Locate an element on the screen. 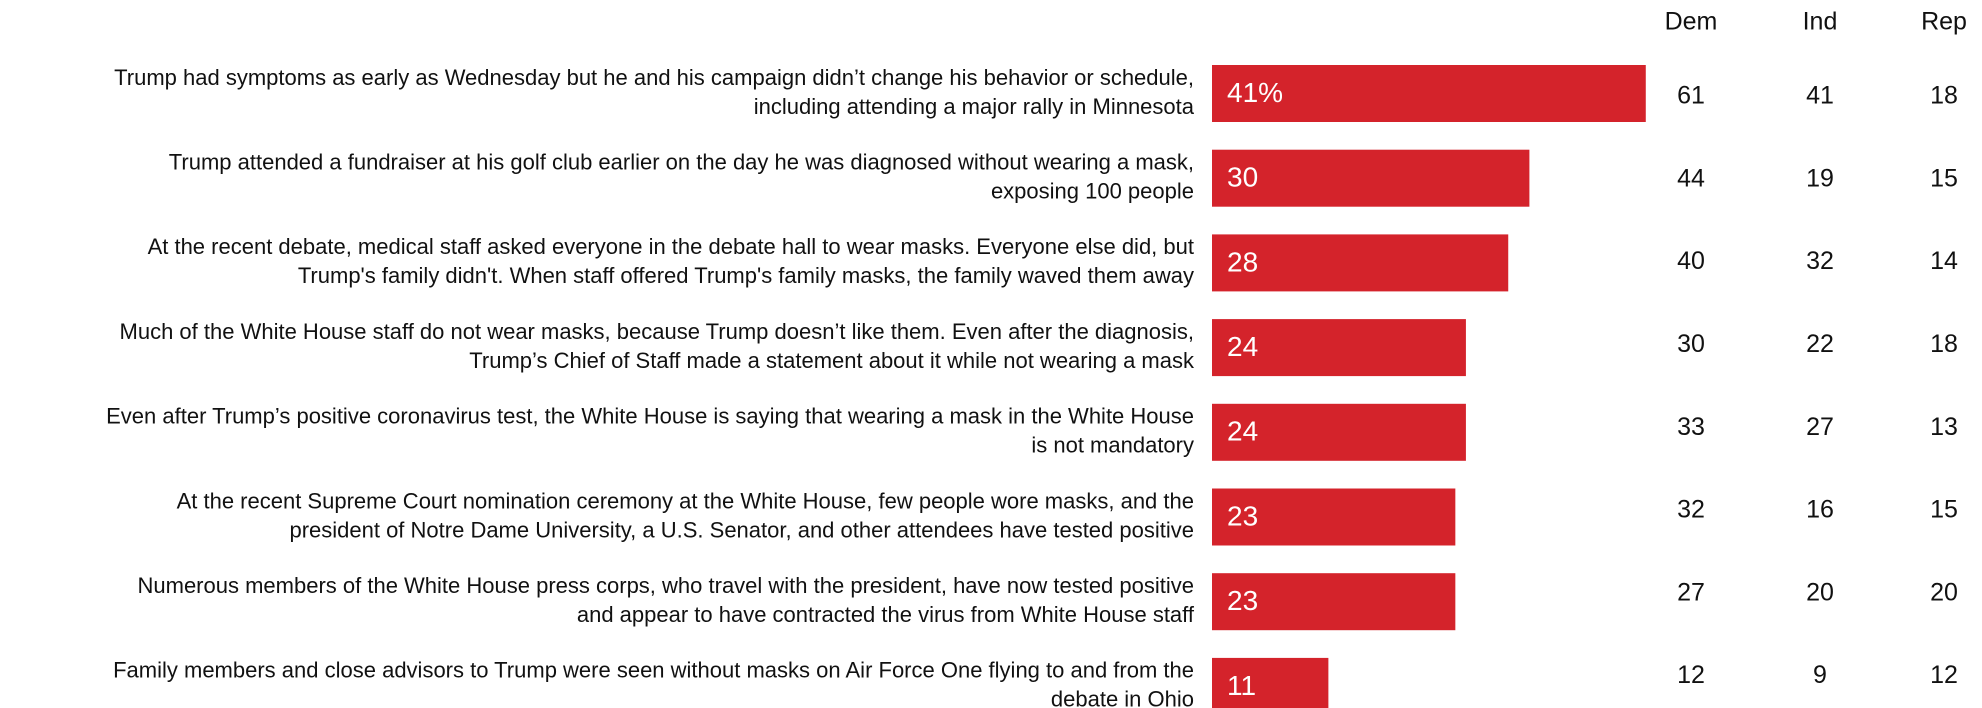 This screenshot has width=1982, height=708. table-cell: 30 is located at coordinates (1691, 344).